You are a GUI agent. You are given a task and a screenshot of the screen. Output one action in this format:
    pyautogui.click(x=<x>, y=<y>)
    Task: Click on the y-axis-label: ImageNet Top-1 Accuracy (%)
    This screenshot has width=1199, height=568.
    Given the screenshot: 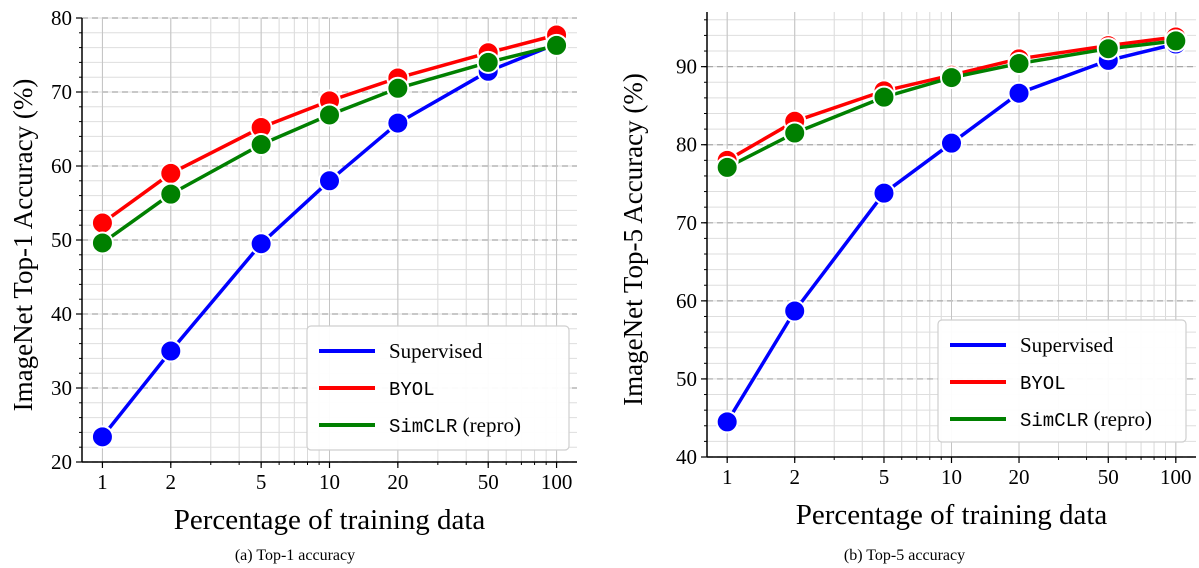 What is the action you would take?
    pyautogui.click(x=23, y=245)
    